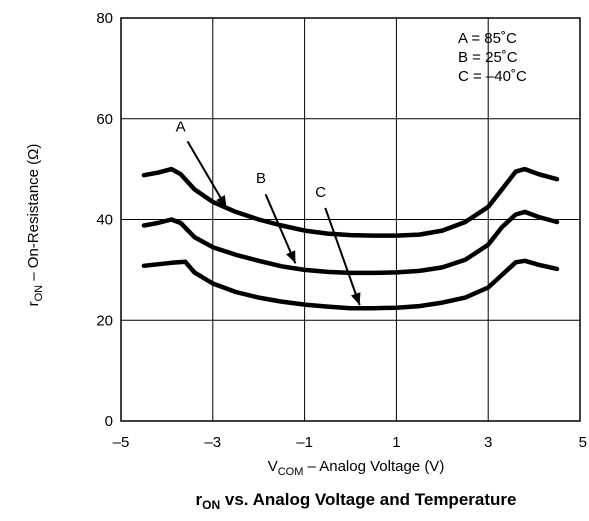  Describe the element at coordinates (320, 192) in the screenshot. I see `annotation-label-c: C` at that location.